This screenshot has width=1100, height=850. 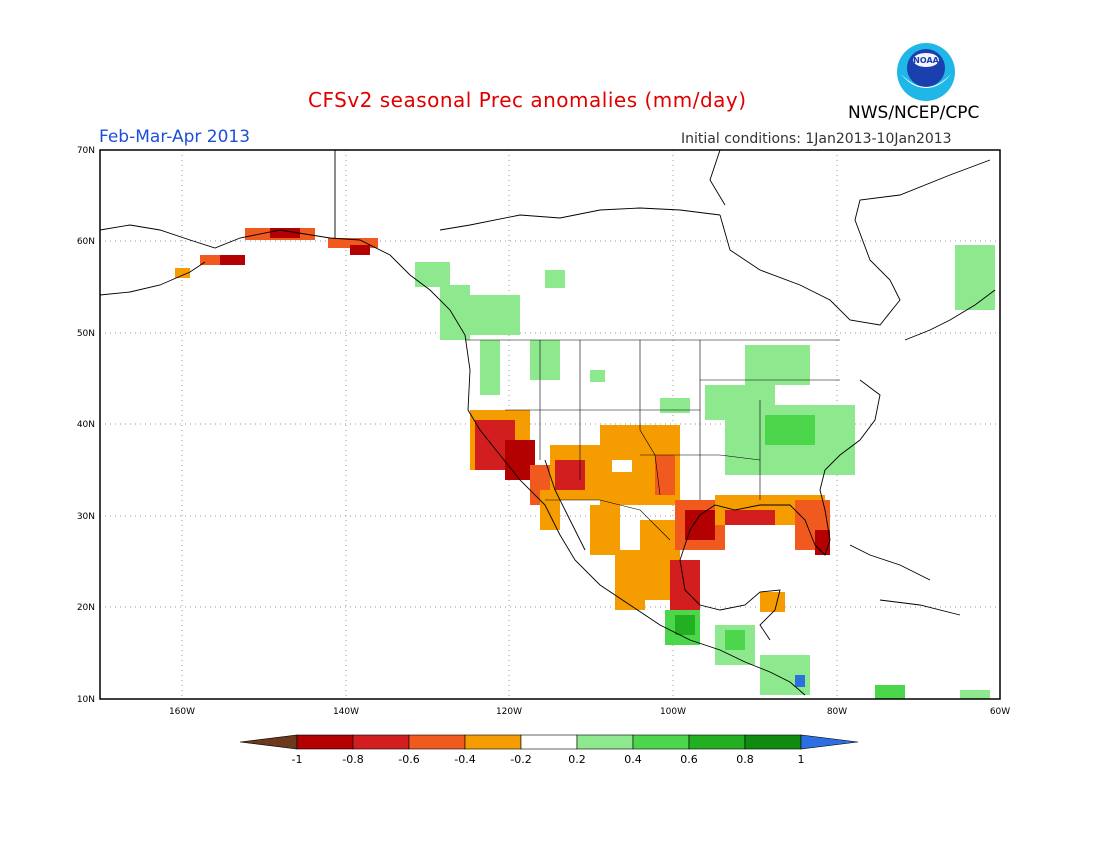 I want to click on lat-label: 10N, so click(x=86, y=700).